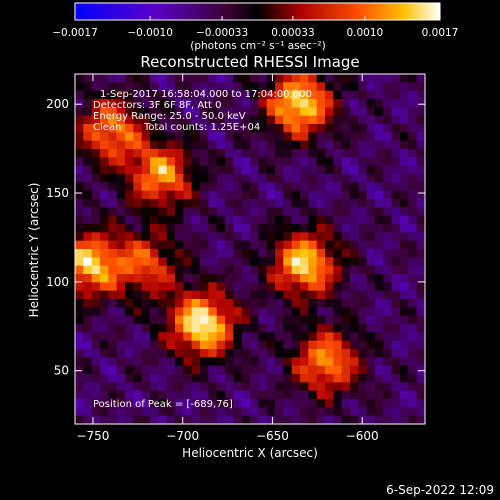 This screenshot has width=500, height=500. I want to click on x-axis-label: Heliocentric X (arcsec), so click(250, 453).